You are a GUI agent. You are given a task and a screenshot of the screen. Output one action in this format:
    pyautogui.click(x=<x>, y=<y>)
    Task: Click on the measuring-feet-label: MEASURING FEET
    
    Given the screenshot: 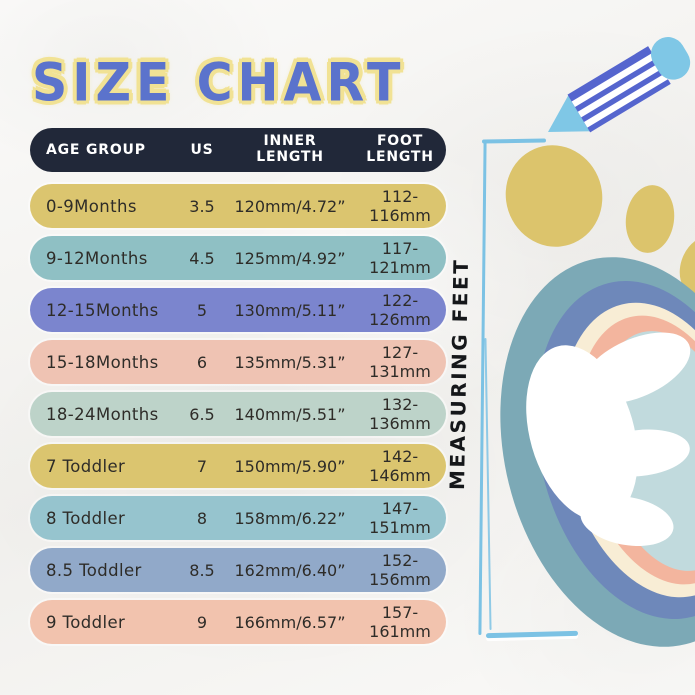 What is the action you would take?
    pyautogui.click(x=459, y=374)
    